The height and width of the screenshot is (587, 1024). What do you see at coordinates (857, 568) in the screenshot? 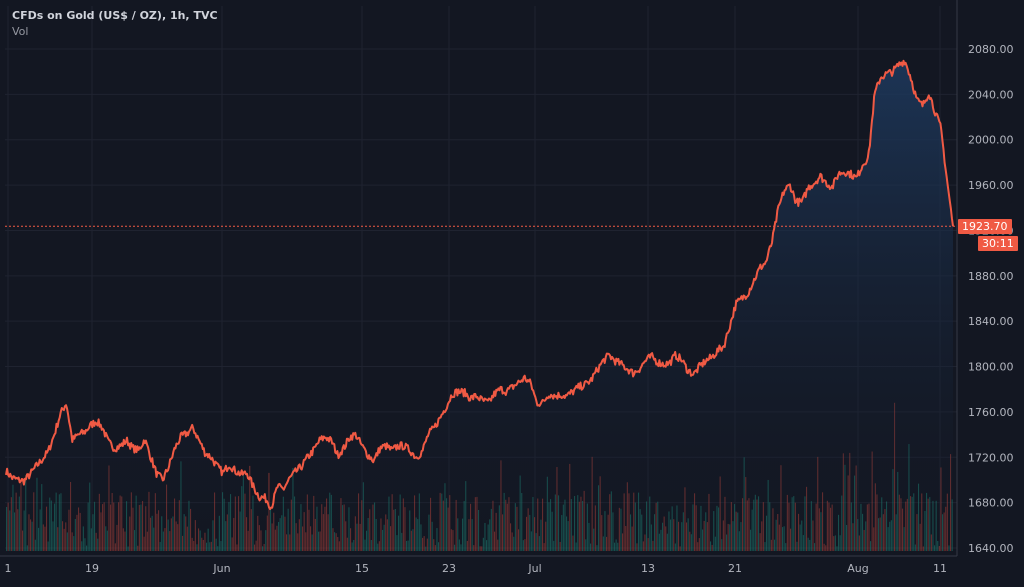
I see `x-tick-label: Aug` at bounding box center [857, 568].